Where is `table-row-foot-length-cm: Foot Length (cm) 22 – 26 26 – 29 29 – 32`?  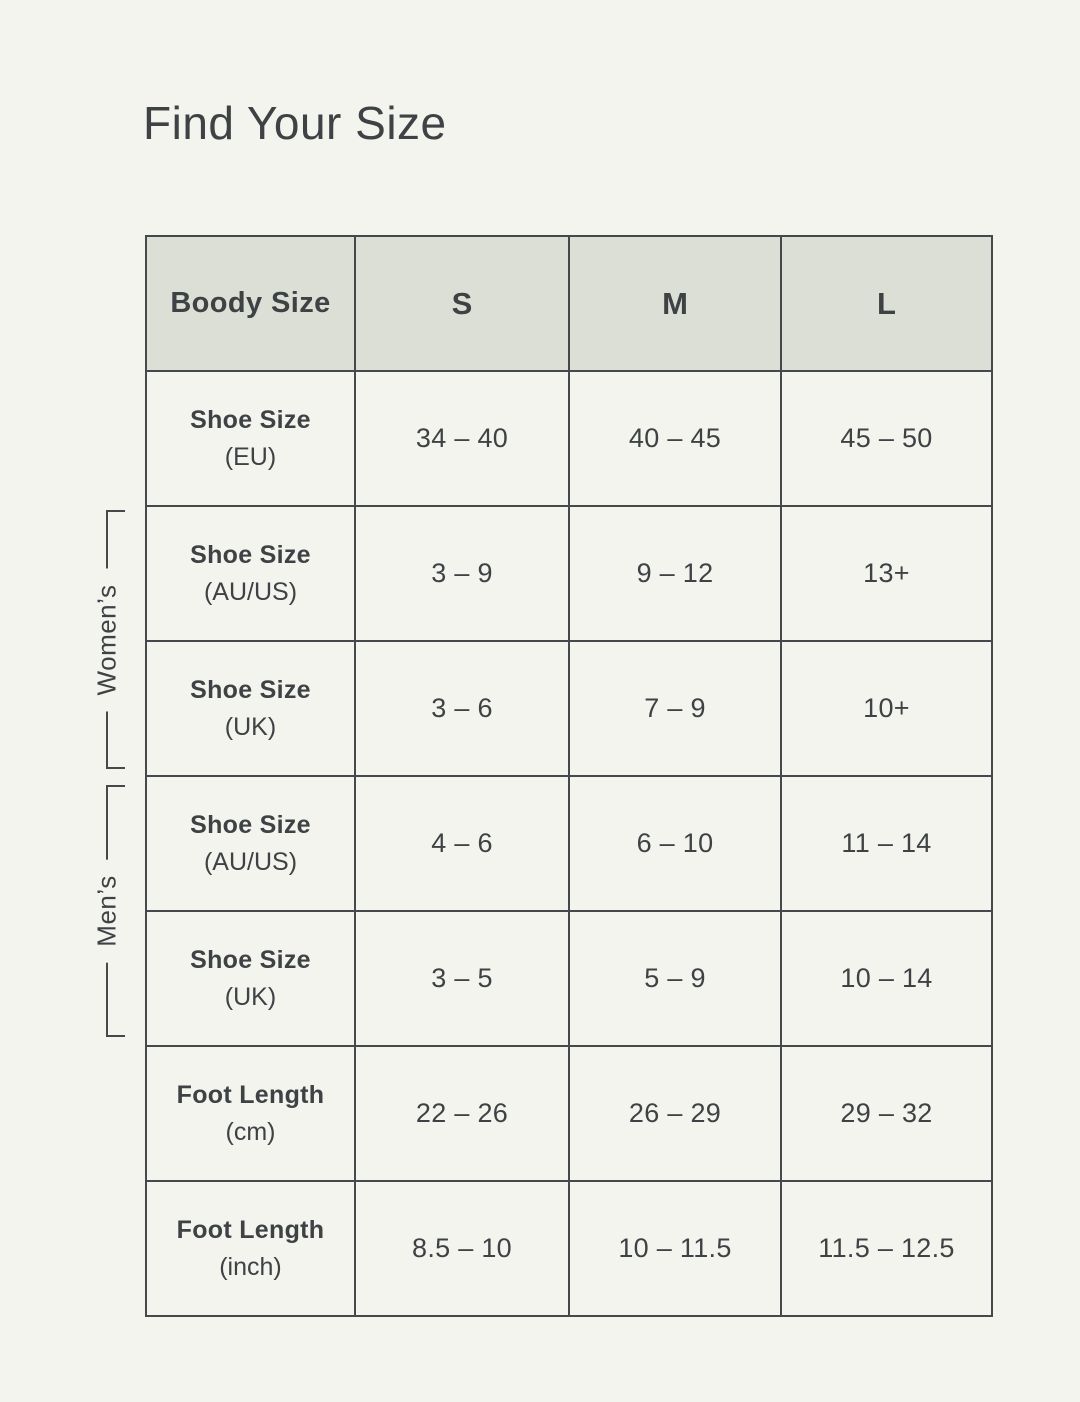 table-row-foot-length-cm: Foot Length (cm) 22 – 26 26 – 29 29 – 32 is located at coordinates (569, 1113).